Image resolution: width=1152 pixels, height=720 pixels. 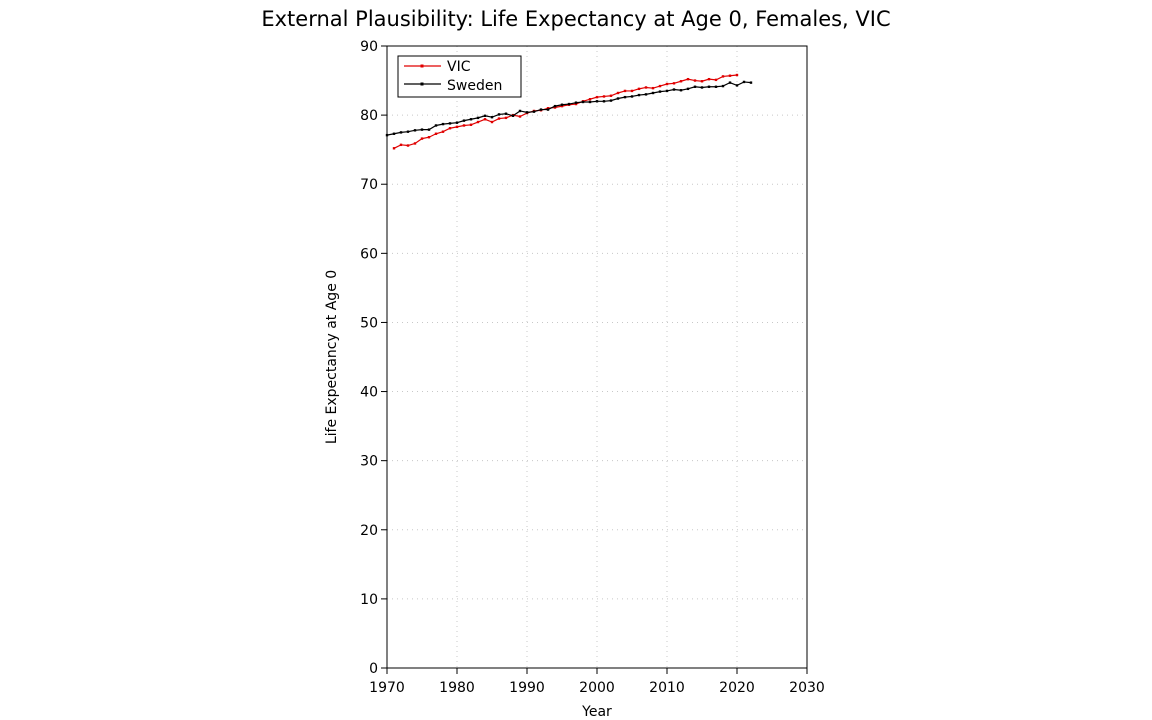 What do you see at coordinates (369, 116) in the screenshot?
I see `y-tick-label: 80` at bounding box center [369, 116].